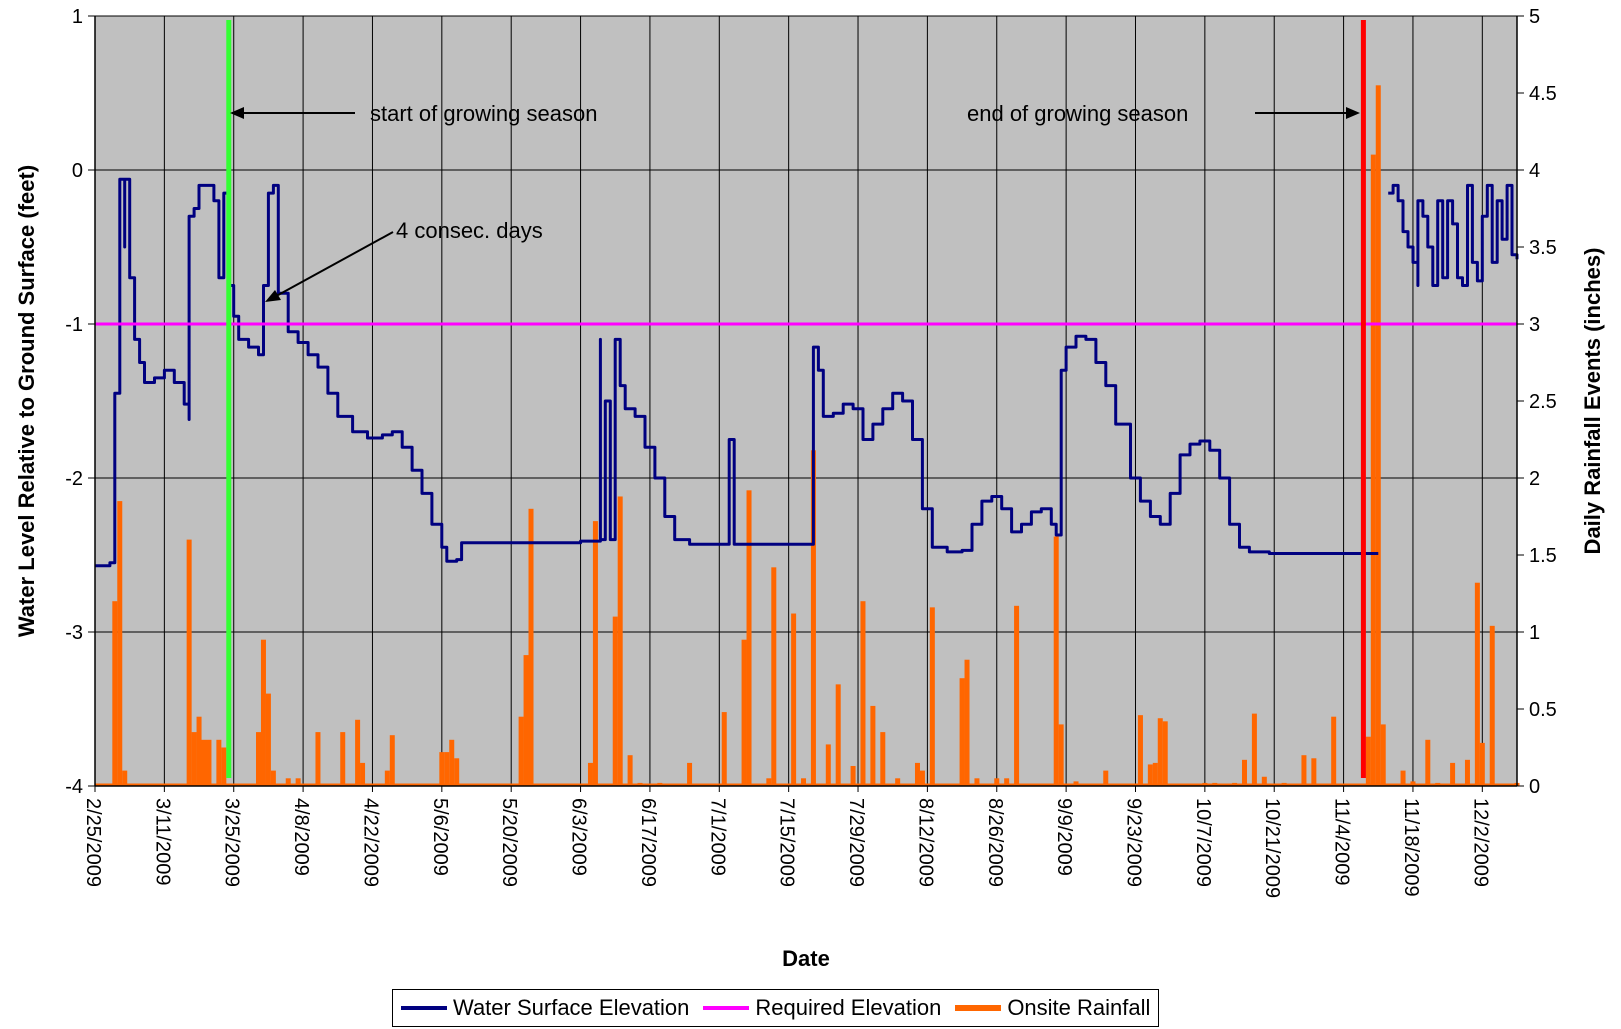 The height and width of the screenshot is (1029, 1621). I want to click on legend-swatch-rainfall, so click(978, 1008).